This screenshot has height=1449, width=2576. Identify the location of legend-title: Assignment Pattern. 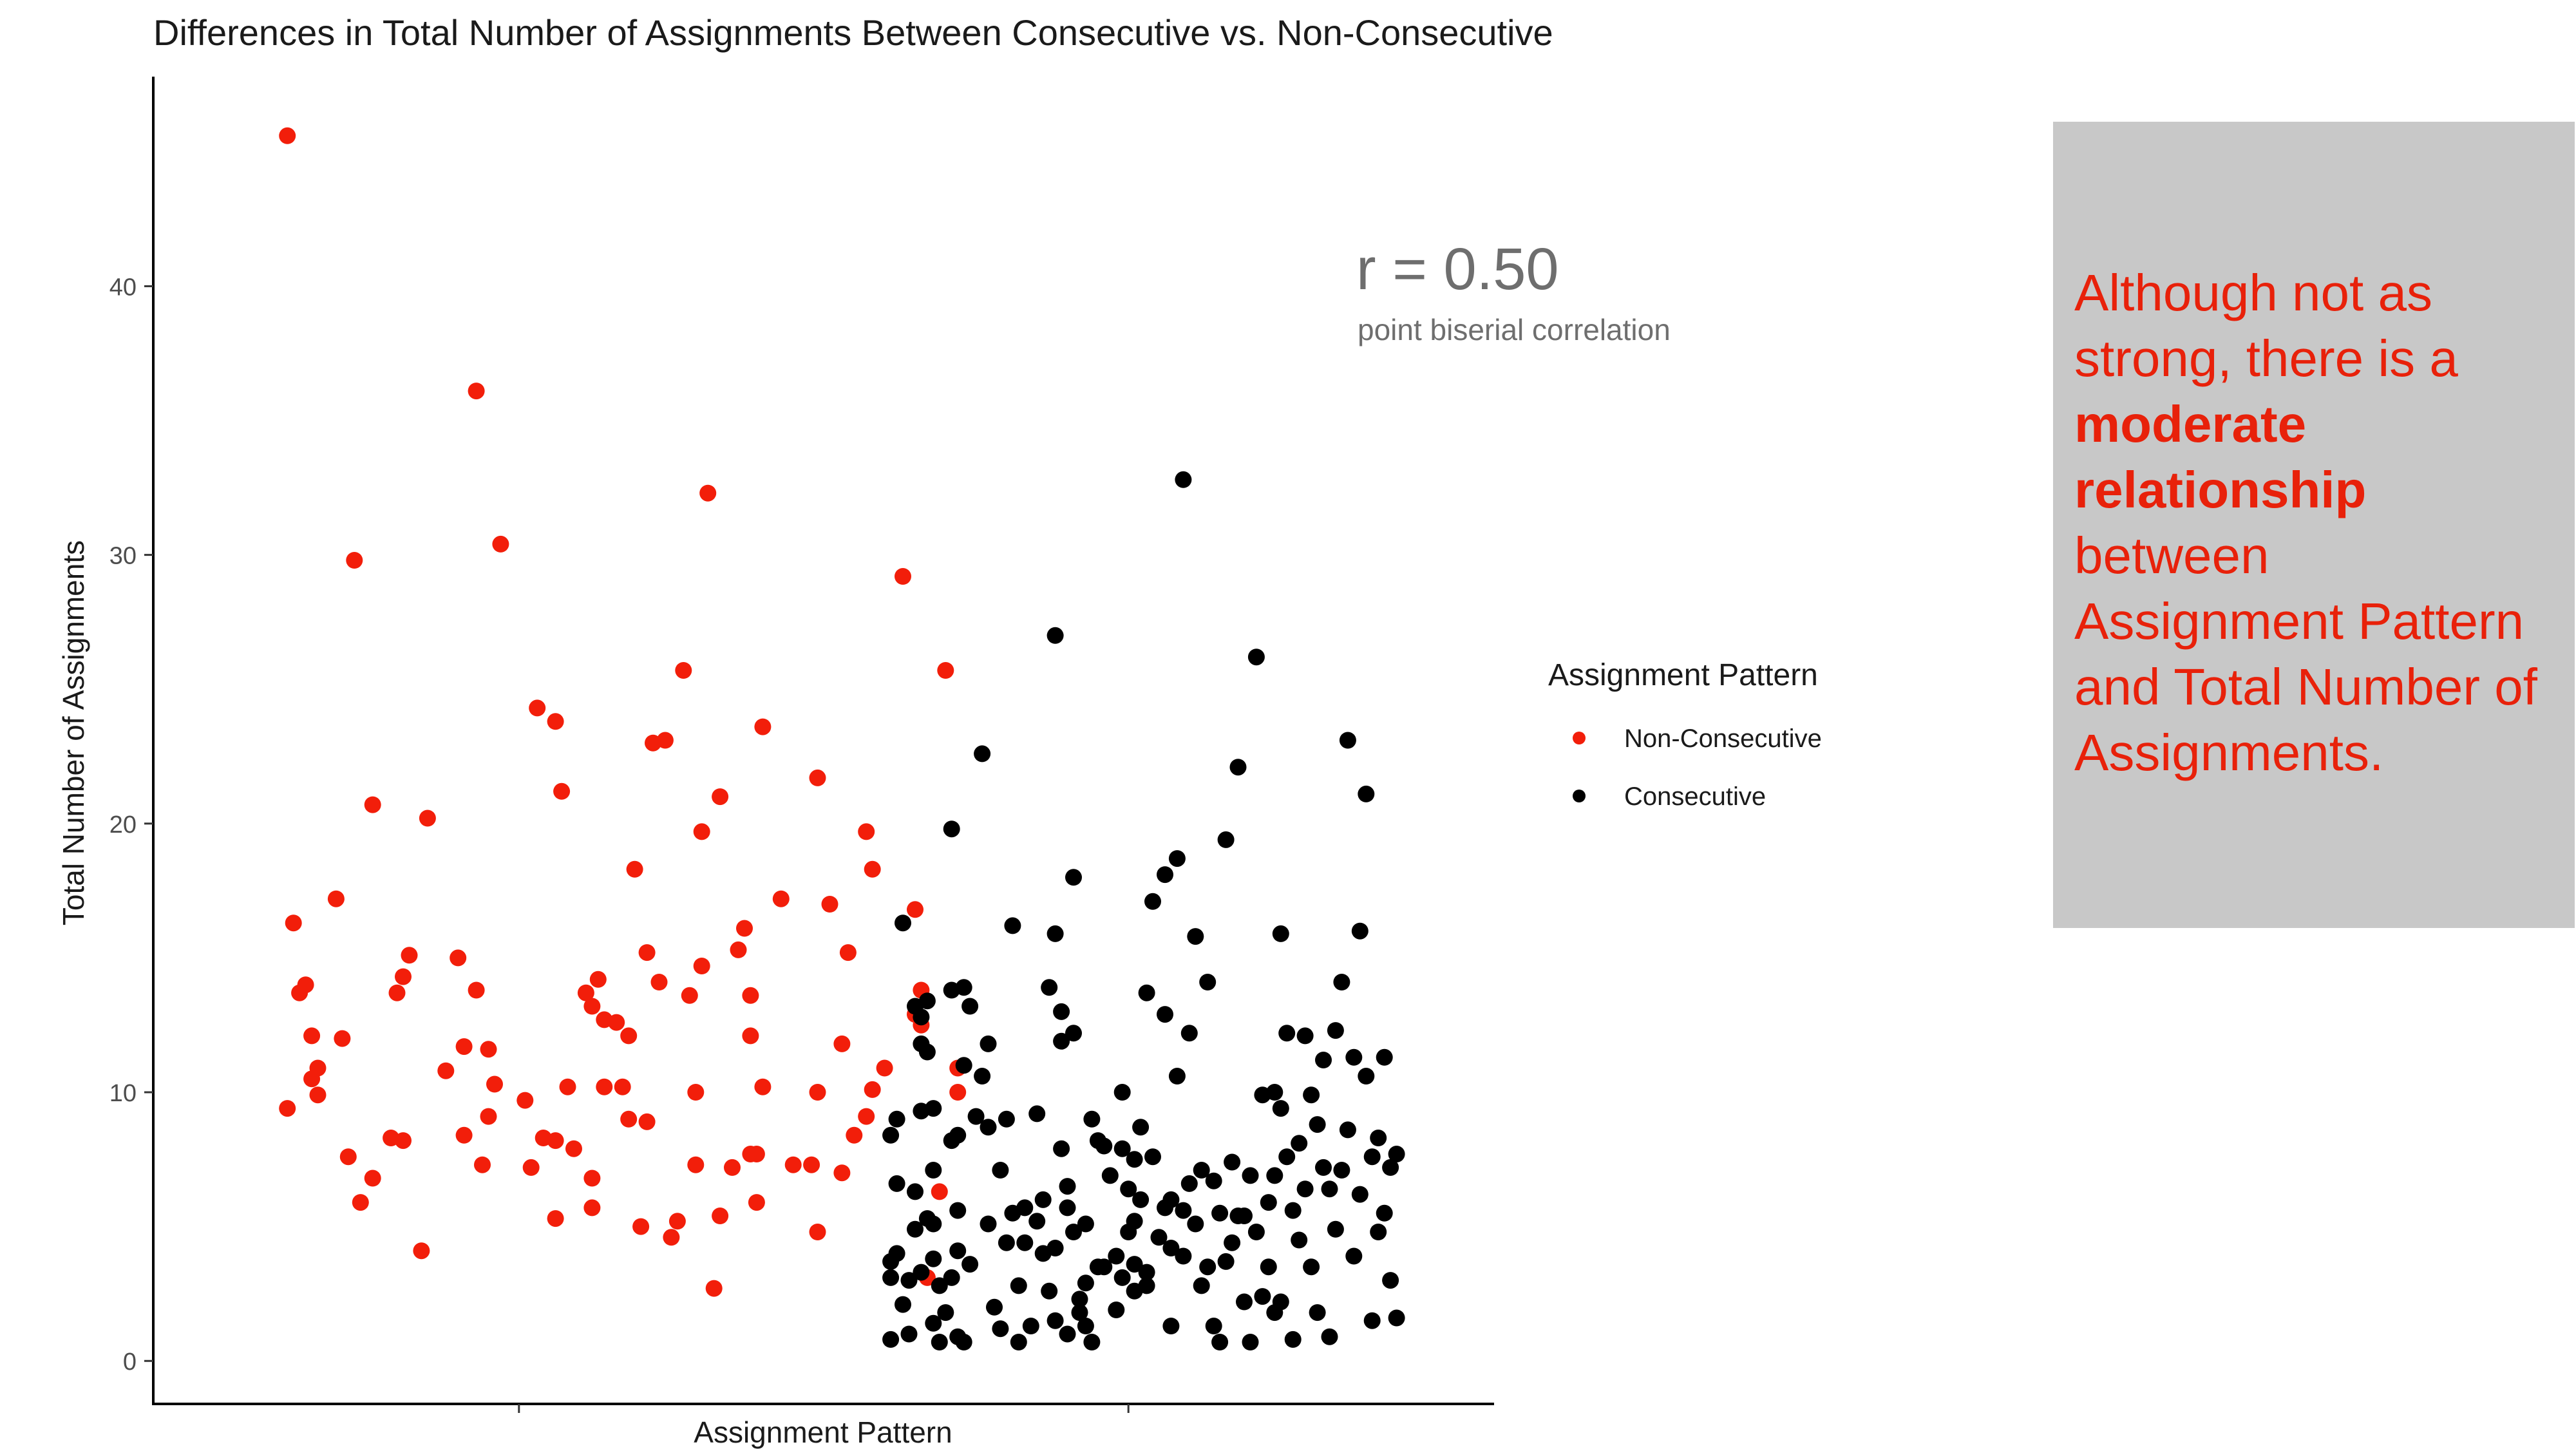
(1683, 675).